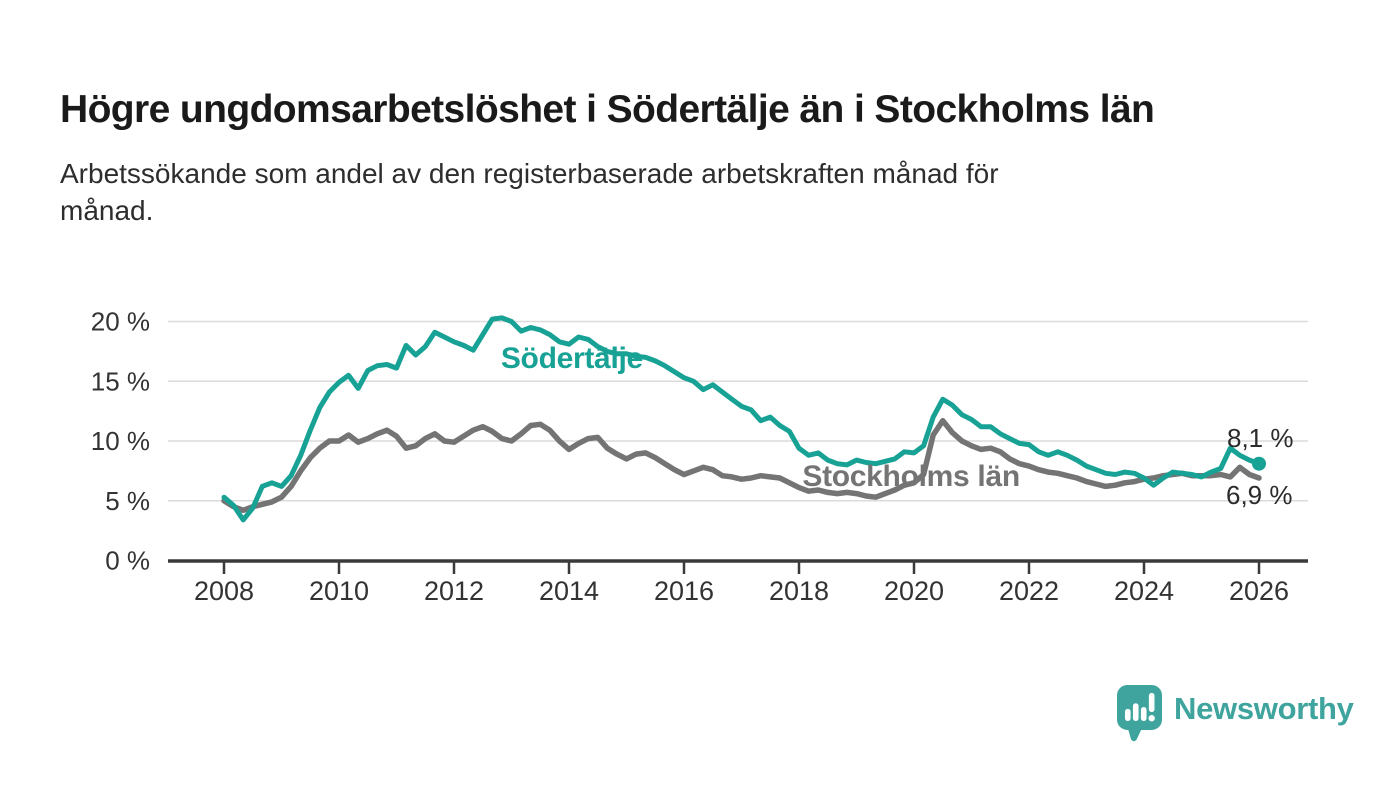 This screenshot has width=1400, height=794. Describe the element at coordinates (911, 476) in the screenshot. I see `series-label-stockholms-lan: Stockholms län` at that location.